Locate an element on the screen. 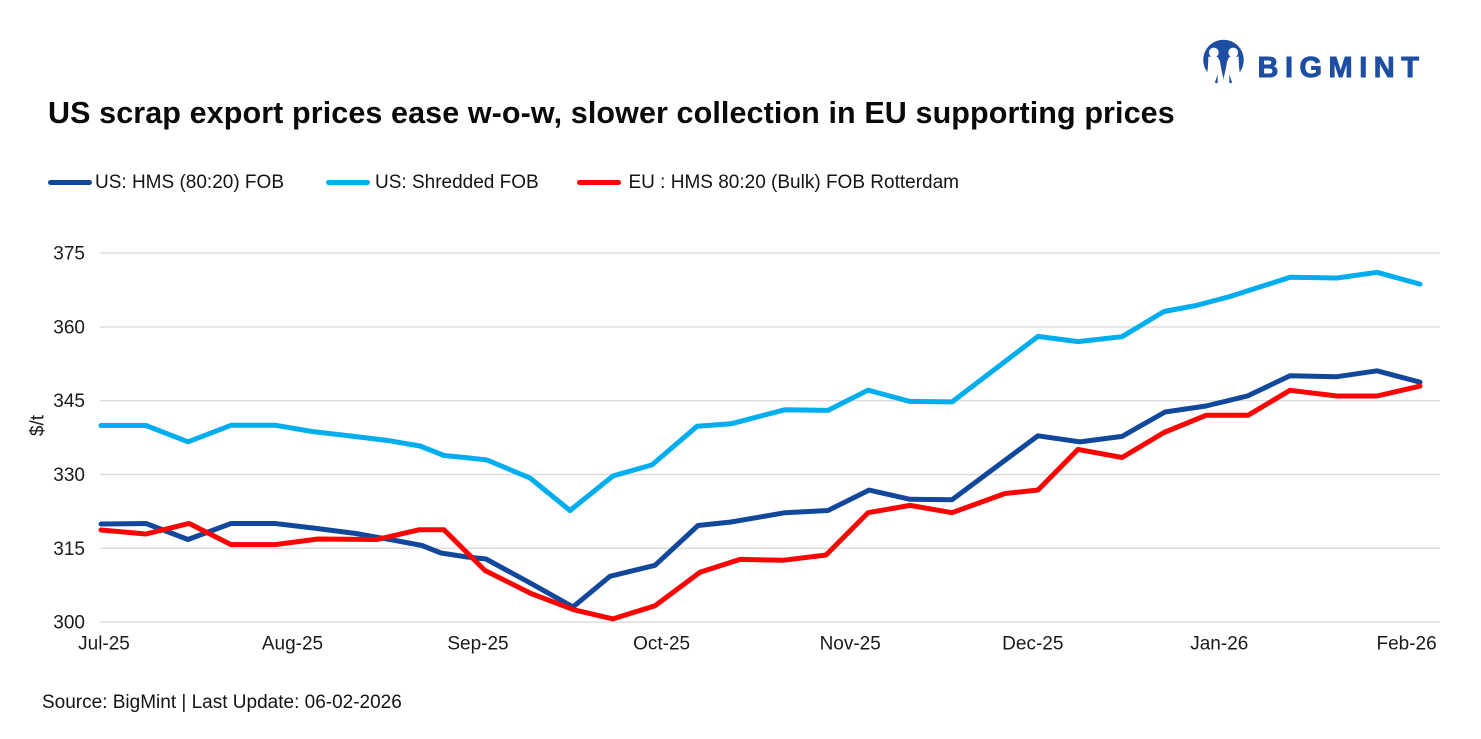 The image size is (1481, 739). svg-text: Sep-25 is located at coordinates (477, 644).